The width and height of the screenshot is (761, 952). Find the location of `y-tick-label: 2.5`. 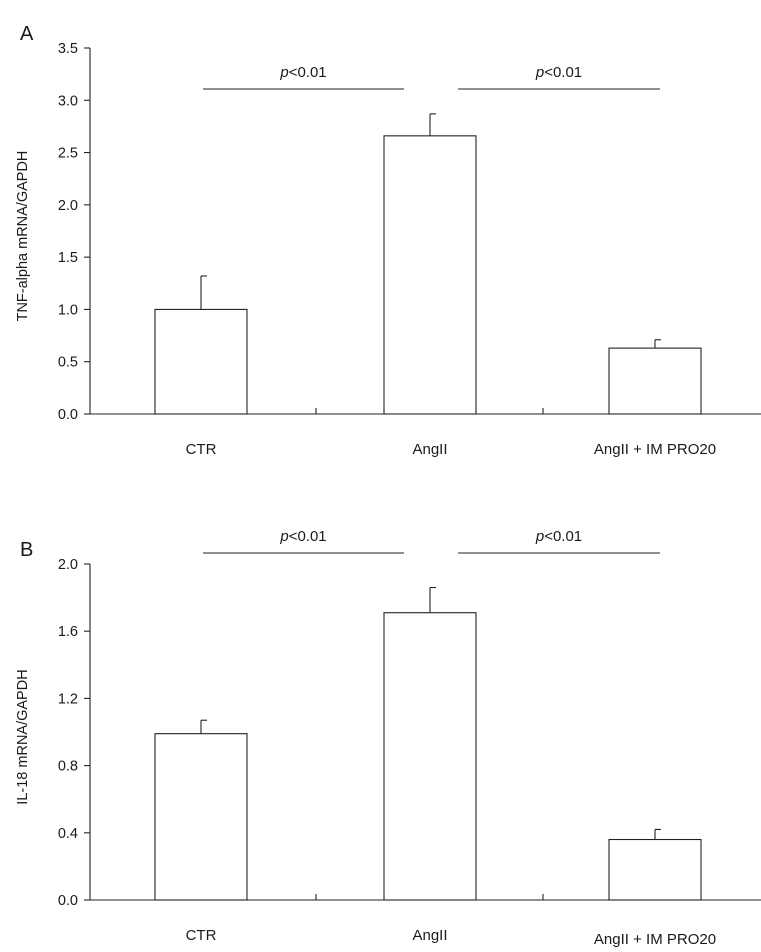

y-tick-label: 2.5 is located at coordinates (68, 154).